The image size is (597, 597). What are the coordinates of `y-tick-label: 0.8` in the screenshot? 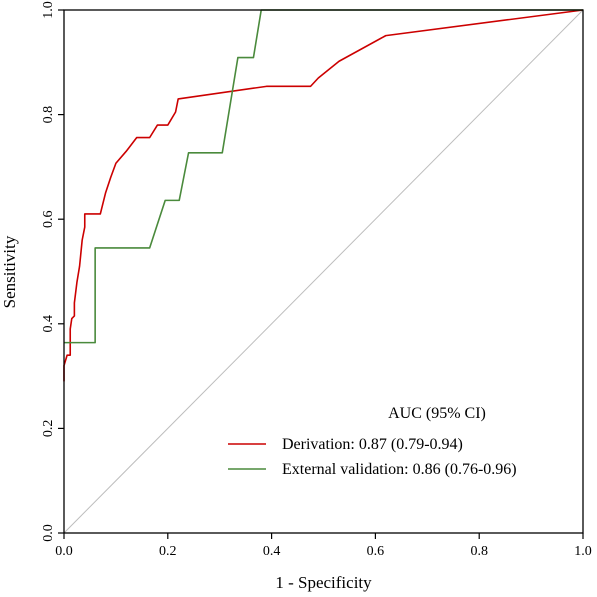 It's located at (48, 115).